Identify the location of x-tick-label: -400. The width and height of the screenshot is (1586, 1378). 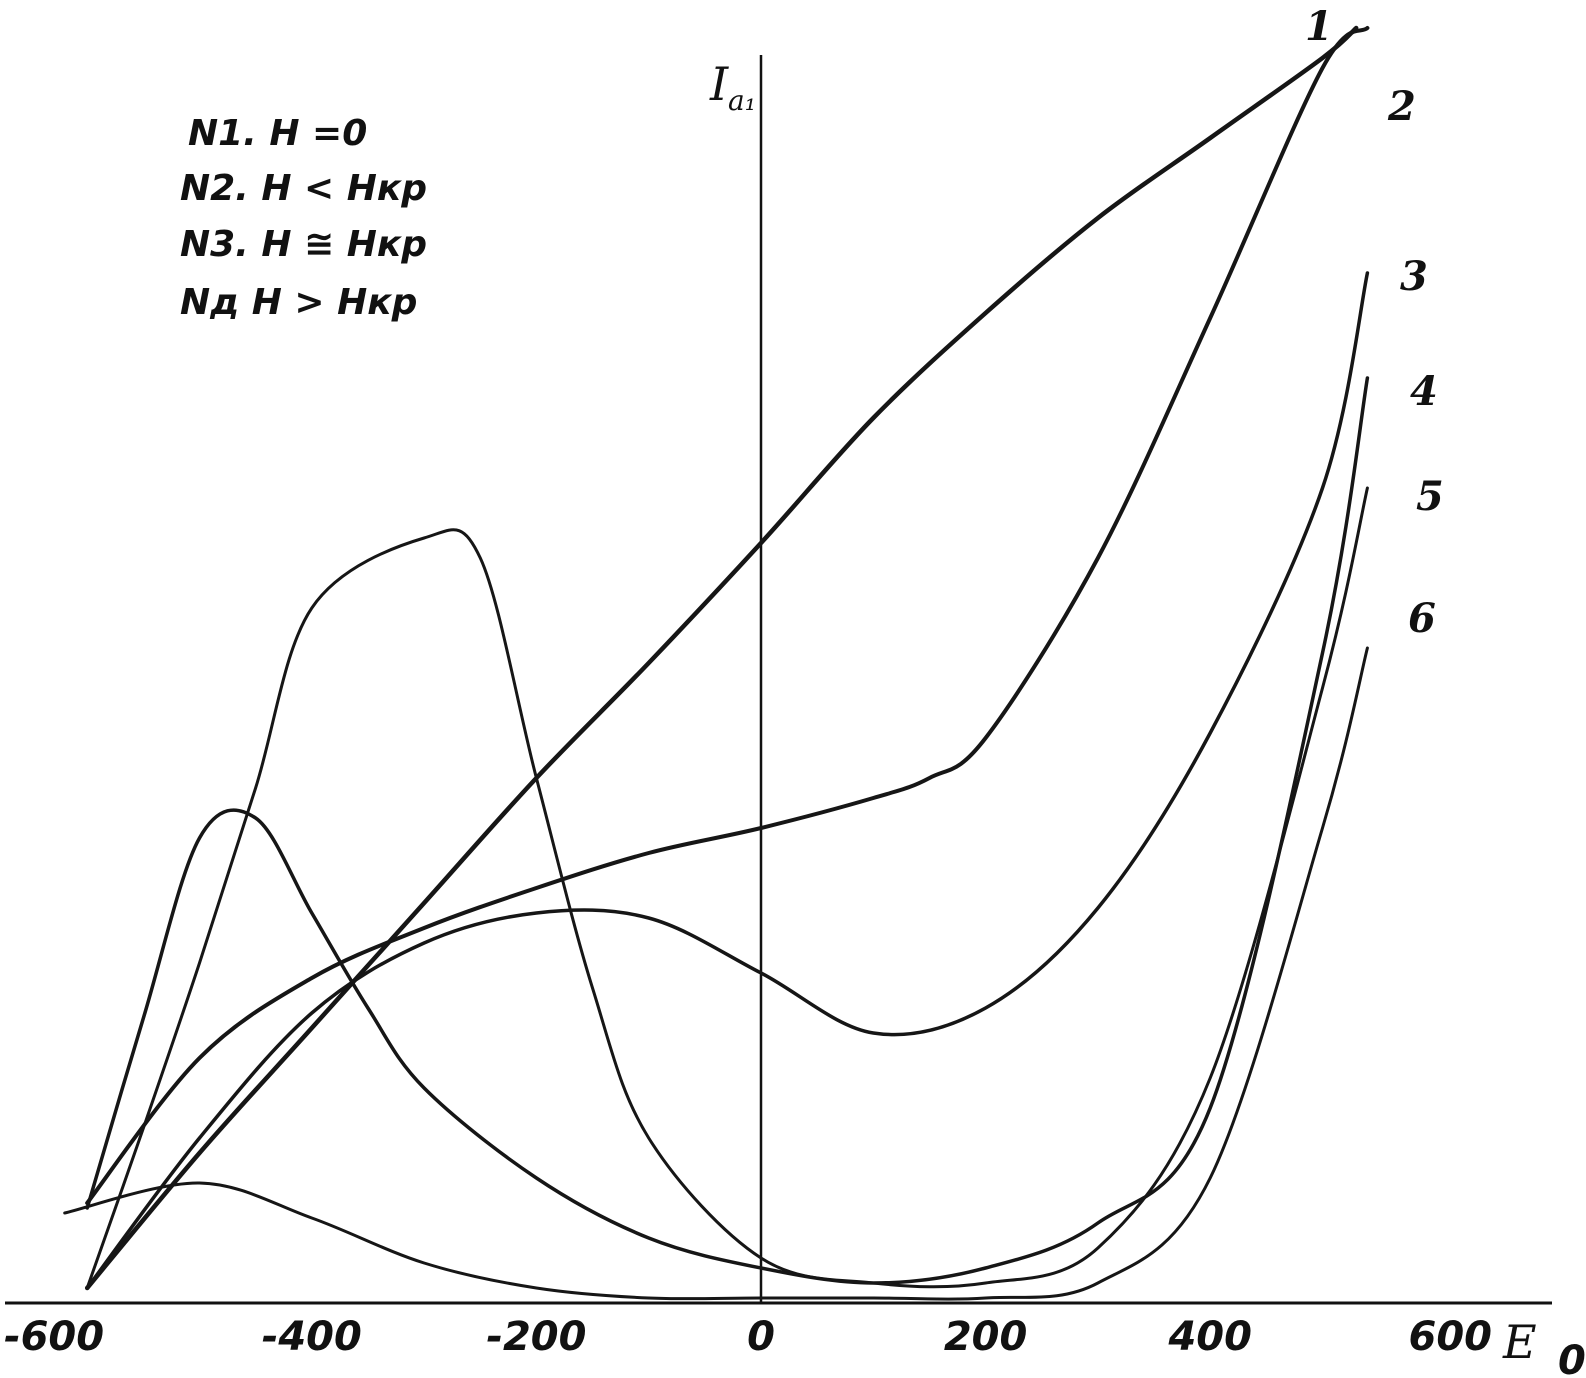
(312, 1337).